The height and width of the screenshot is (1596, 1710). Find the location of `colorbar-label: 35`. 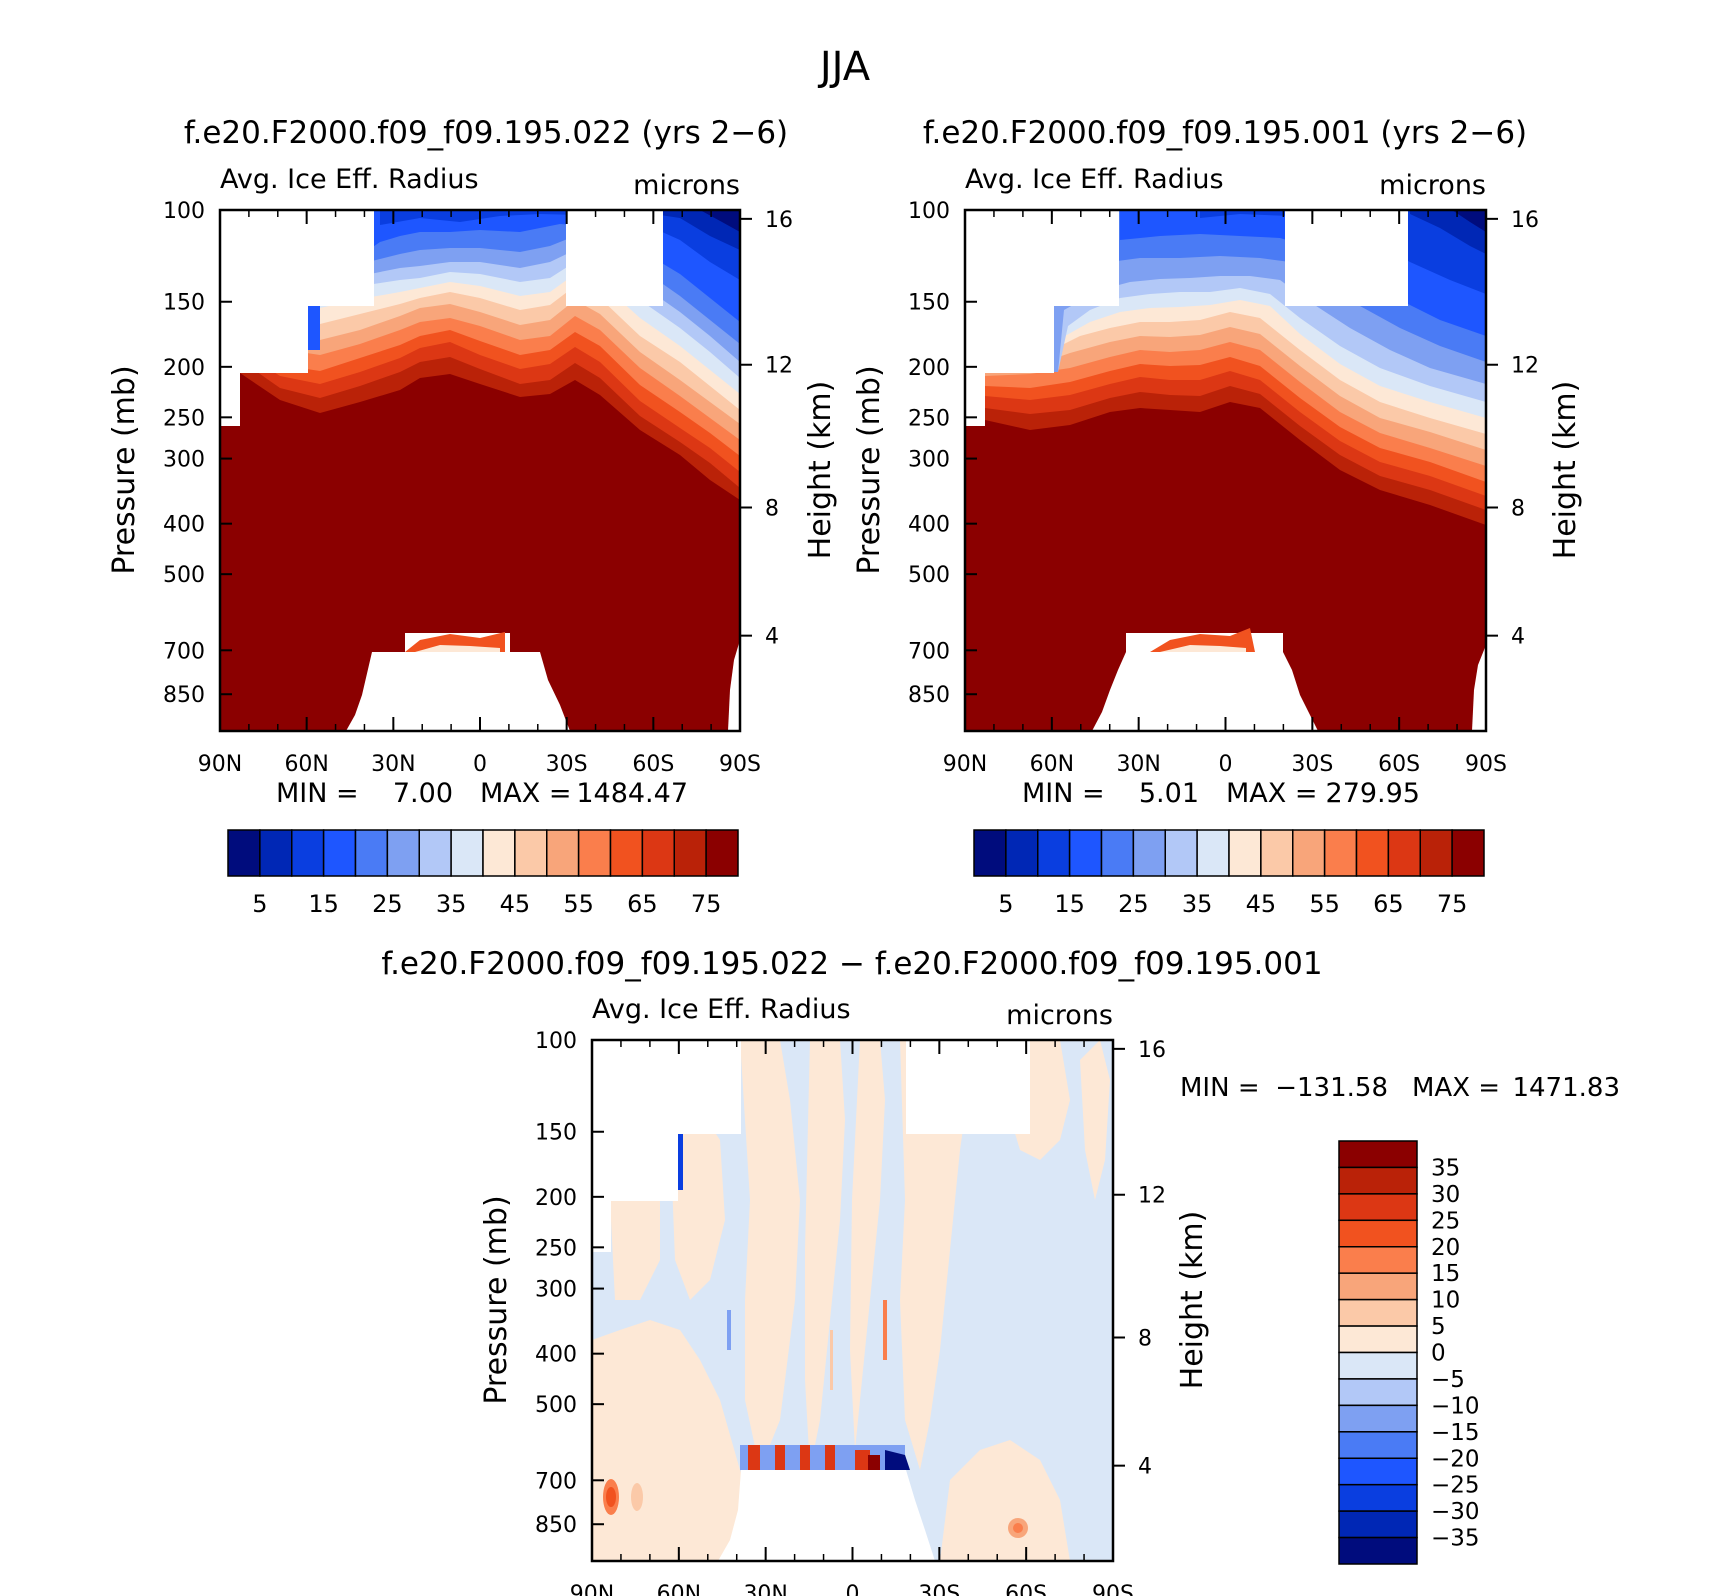

colorbar-label: 35 is located at coordinates (1197, 904).